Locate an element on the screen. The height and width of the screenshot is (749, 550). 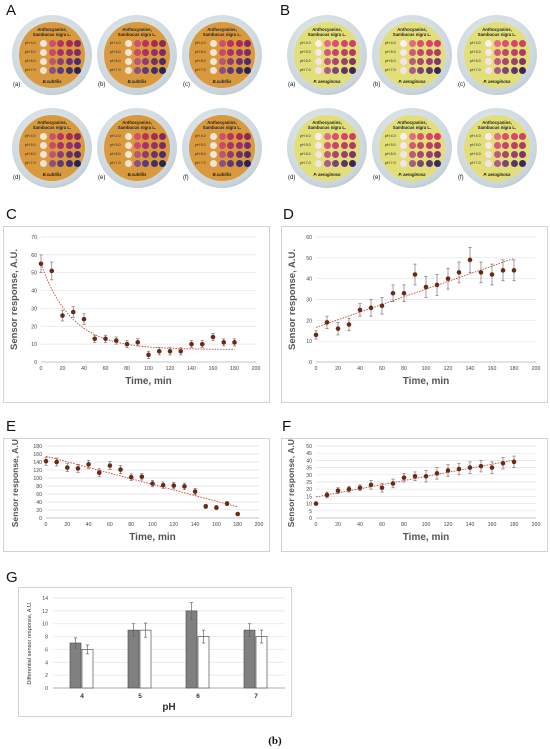
x-tick-label: 0 is located at coordinates (46, 525).